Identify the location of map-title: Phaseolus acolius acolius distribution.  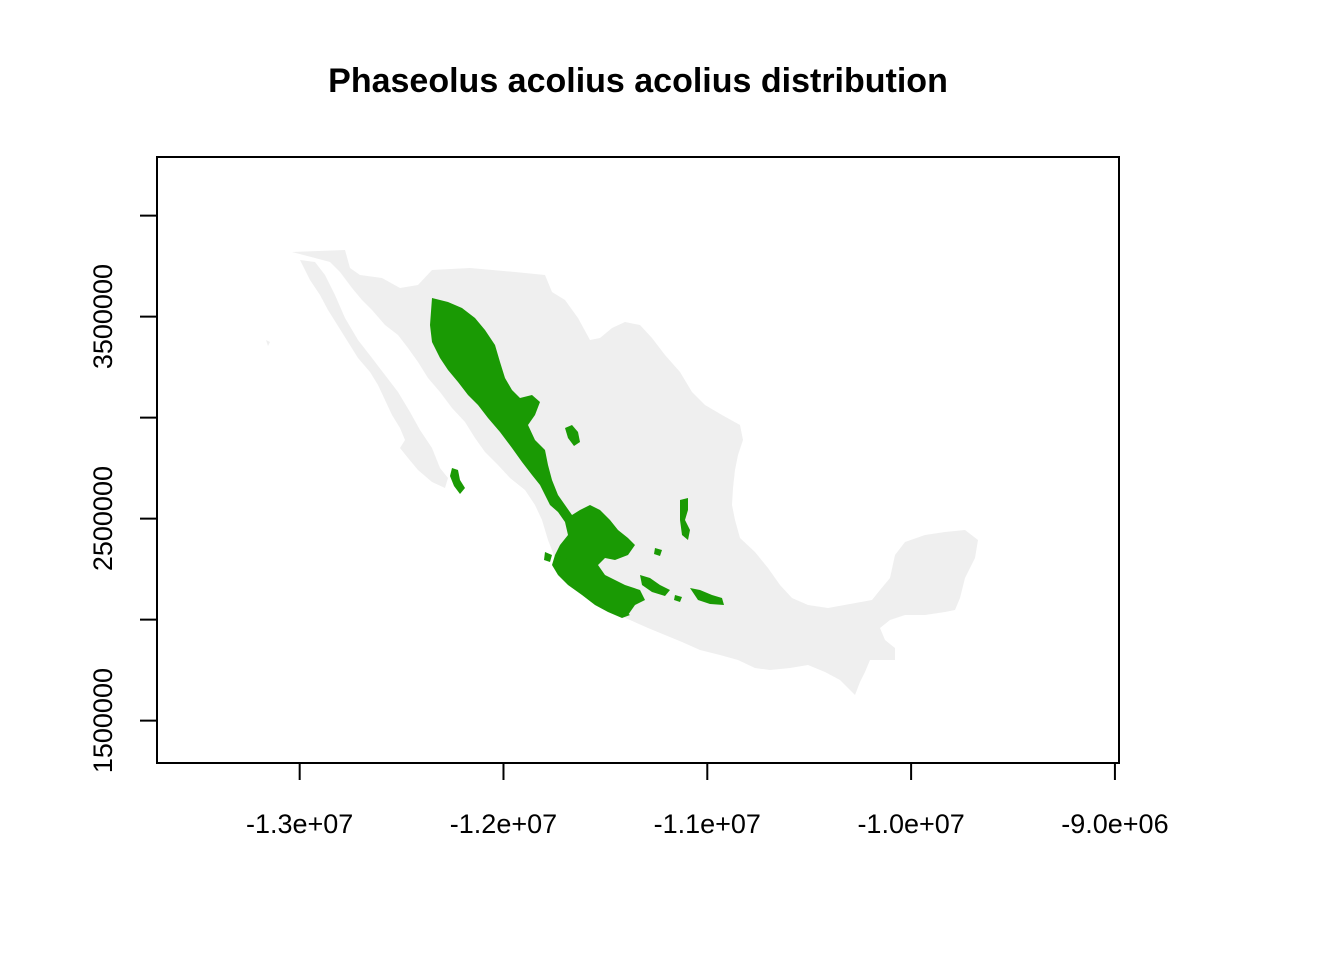
(638, 81).